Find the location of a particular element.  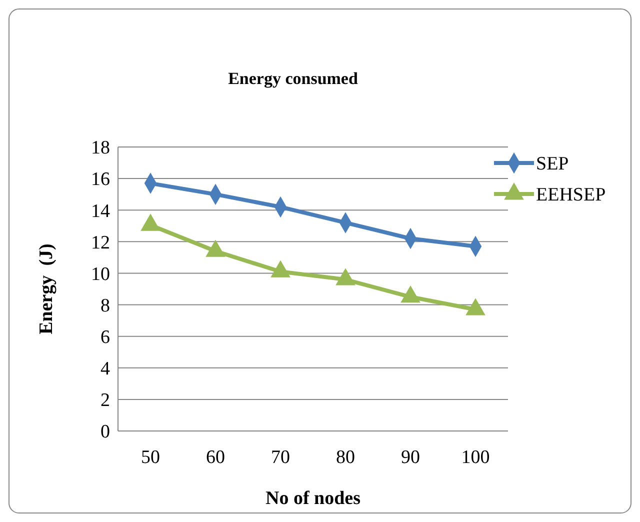

y-tick-label: 6 is located at coordinates (105, 337).